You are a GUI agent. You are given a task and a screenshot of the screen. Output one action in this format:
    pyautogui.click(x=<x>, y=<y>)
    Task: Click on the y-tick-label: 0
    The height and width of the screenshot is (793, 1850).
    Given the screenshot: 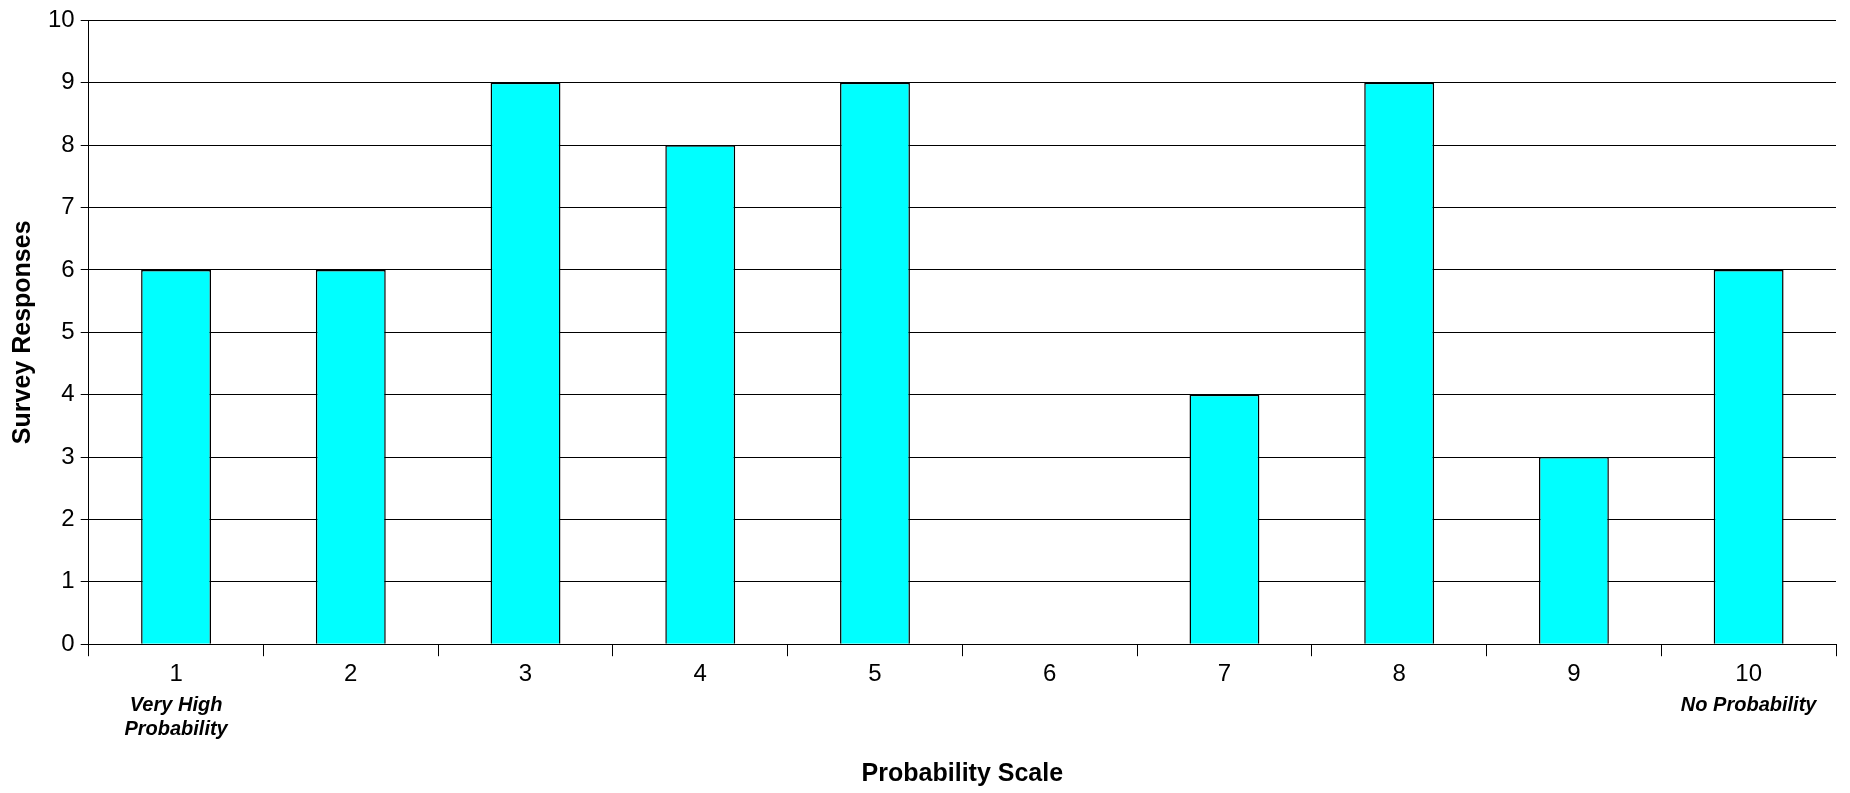 What is the action you would take?
    pyautogui.click(x=68, y=642)
    